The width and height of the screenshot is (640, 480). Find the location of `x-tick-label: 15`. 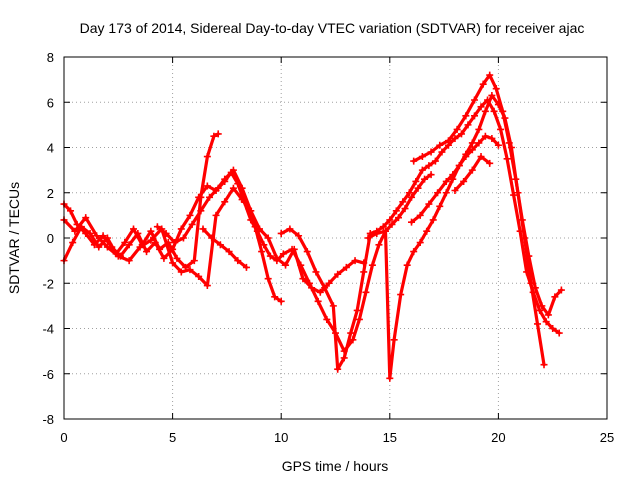

x-tick-label: 15 is located at coordinates (390, 437).